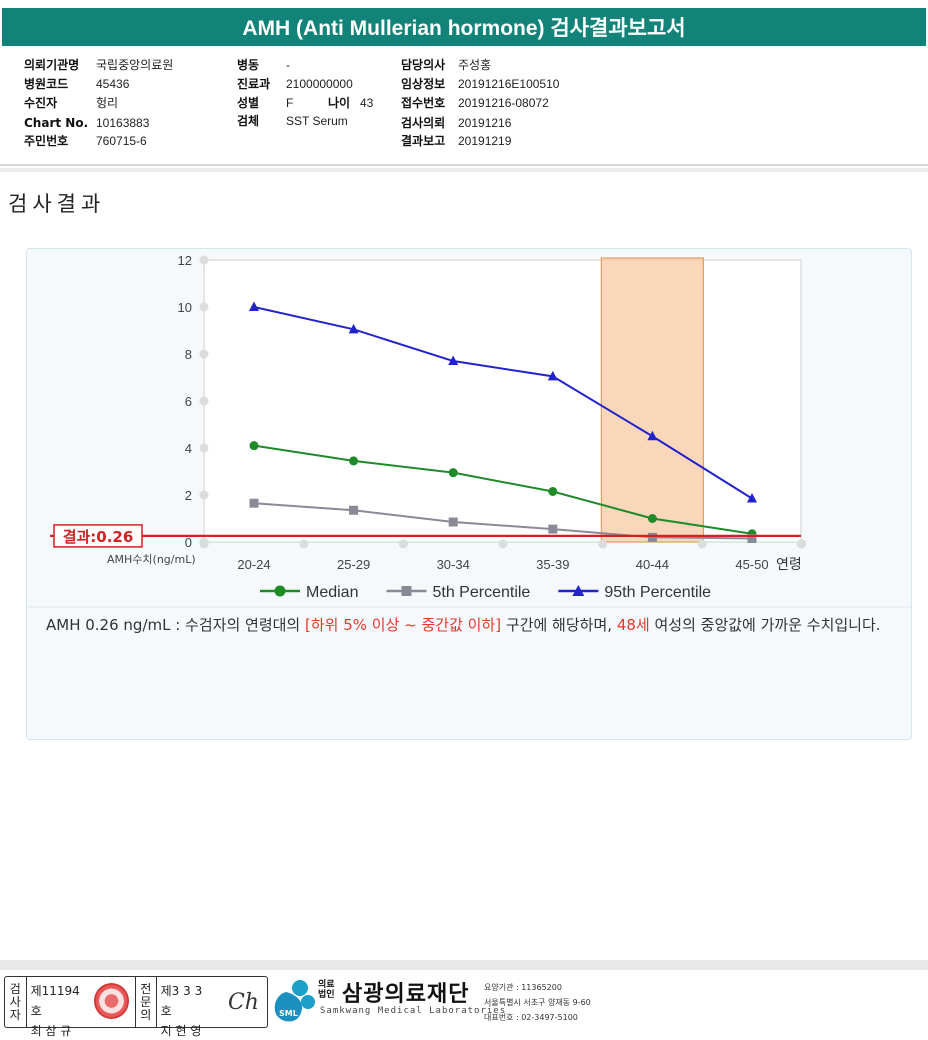  I want to click on x-tick-label: 20-24, so click(253, 564).